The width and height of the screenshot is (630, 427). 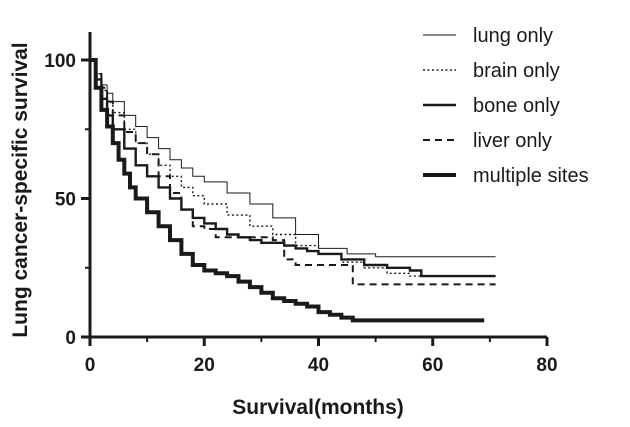 I want to click on legend-item: multiple sites, so click(x=506, y=176).